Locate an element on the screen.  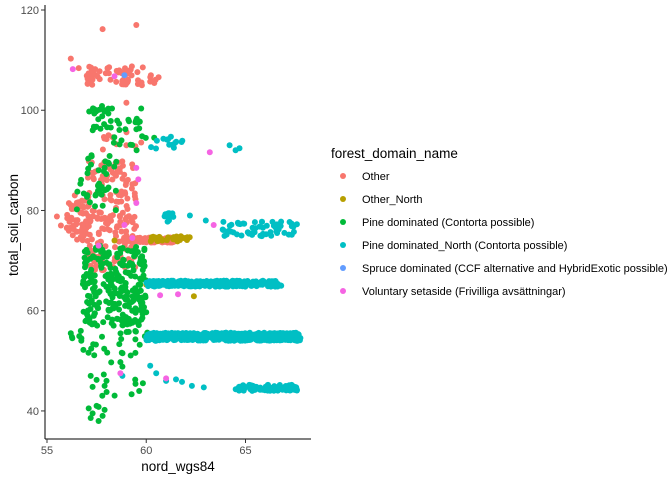
legend-item: Other_North is located at coordinates (381, 200).